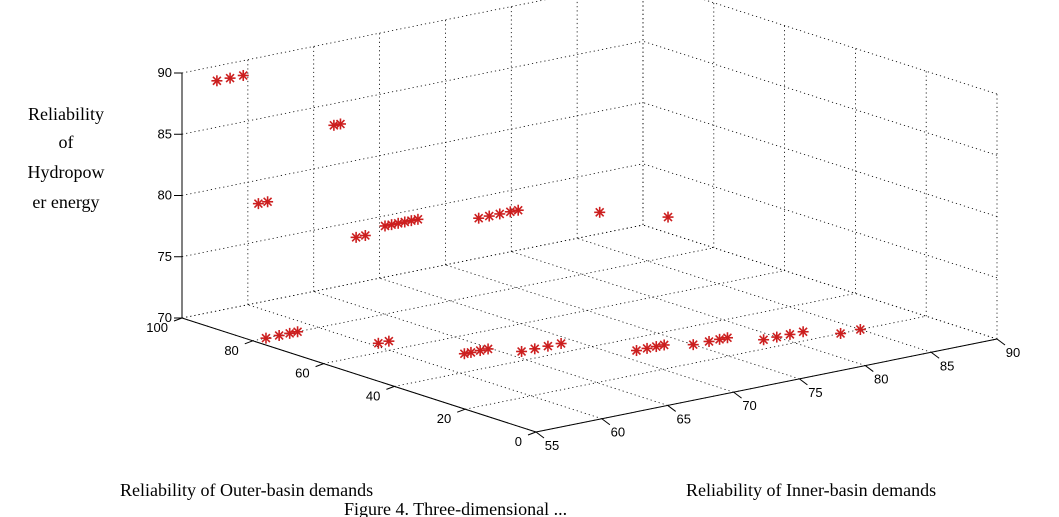  Describe the element at coordinates (302, 373) in the screenshot. I see `y-tick-label: 60` at that location.